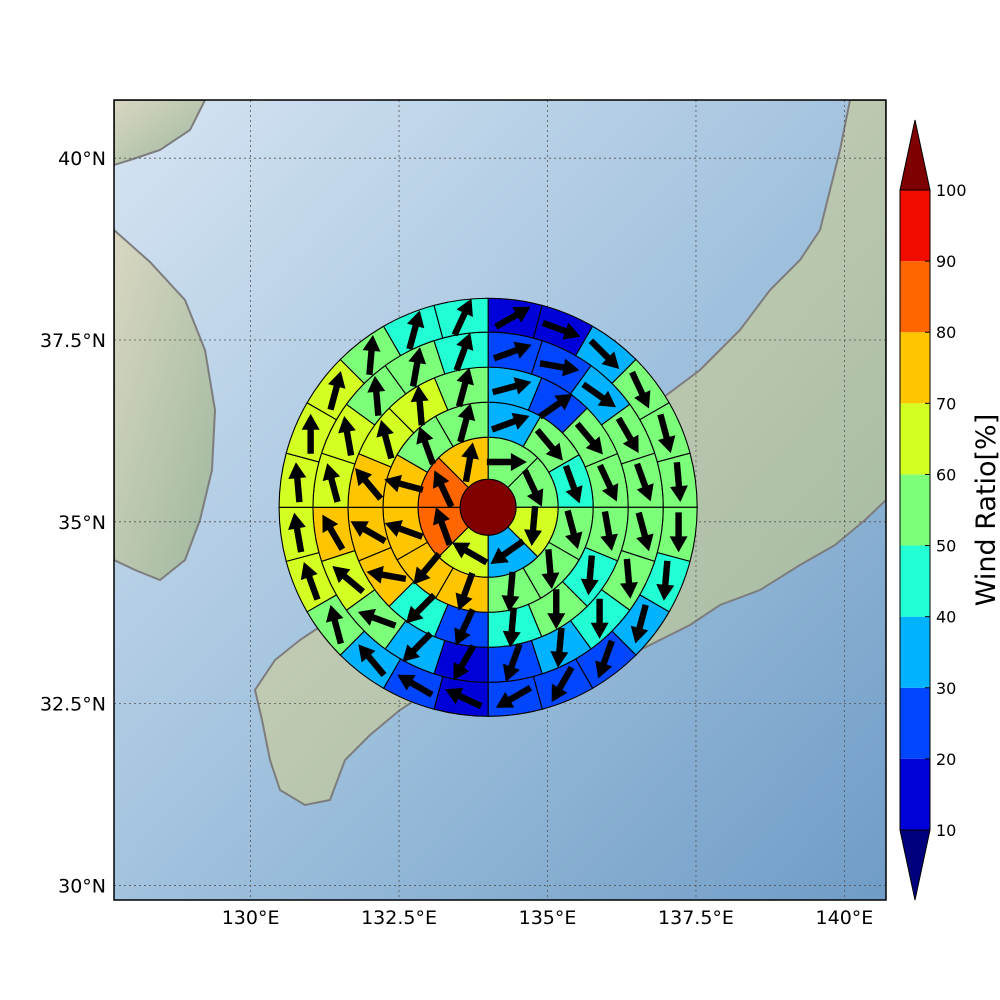 This screenshot has height=1000, width=1000. I want to click on lat-tick-label: 35°N, so click(82, 523).